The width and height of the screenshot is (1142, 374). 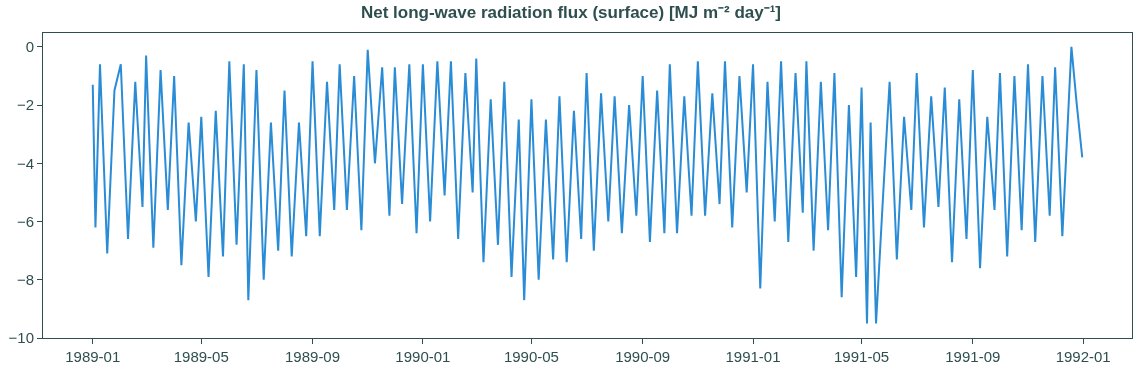 What do you see at coordinates (531, 356) in the screenshot?
I see `x-tick-label: 1990-05` at bounding box center [531, 356].